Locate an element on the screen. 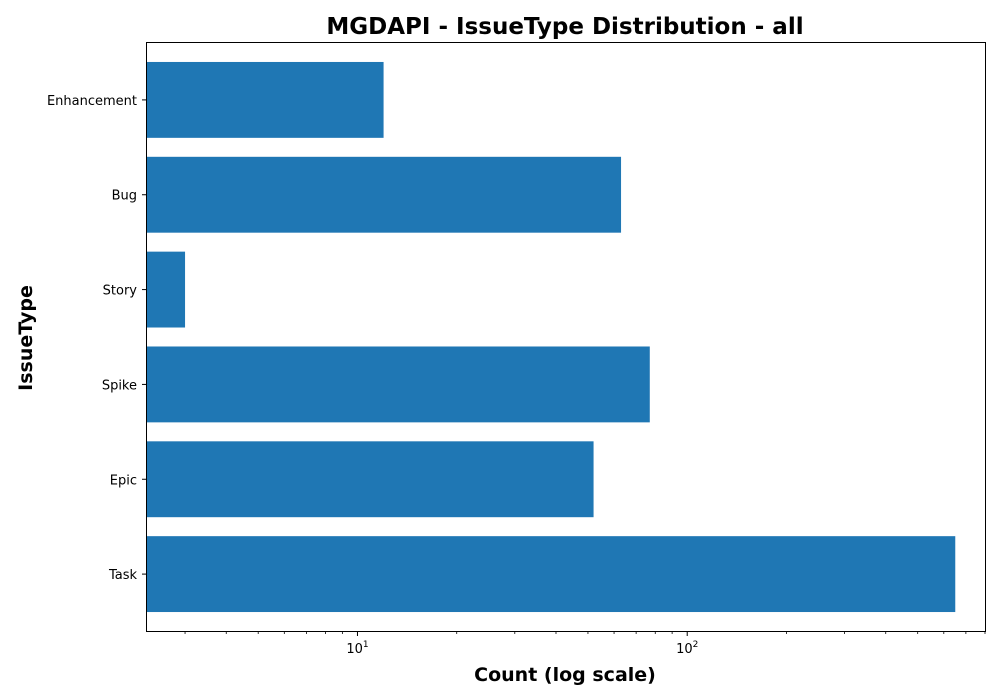  y-tick-label: Bug is located at coordinates (124, 196).